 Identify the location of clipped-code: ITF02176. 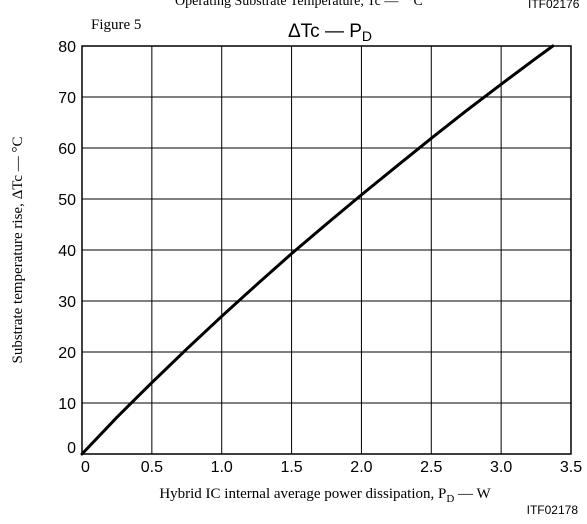
(554, 5).